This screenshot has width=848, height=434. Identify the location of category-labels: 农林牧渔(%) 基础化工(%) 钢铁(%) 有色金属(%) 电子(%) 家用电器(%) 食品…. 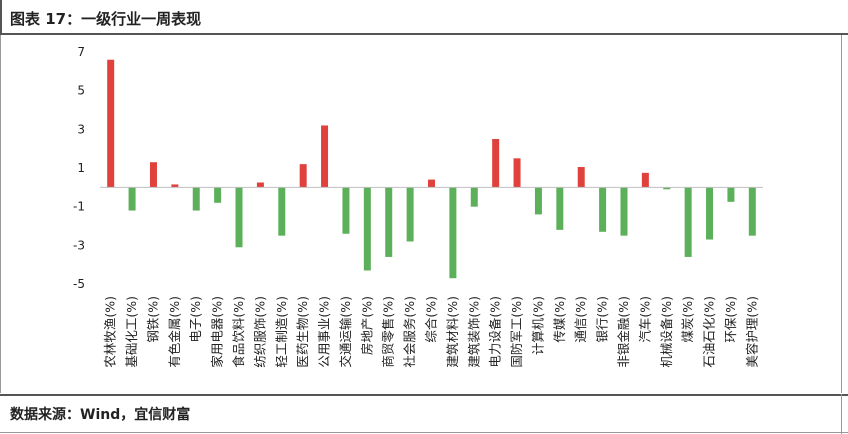
(431, 332).